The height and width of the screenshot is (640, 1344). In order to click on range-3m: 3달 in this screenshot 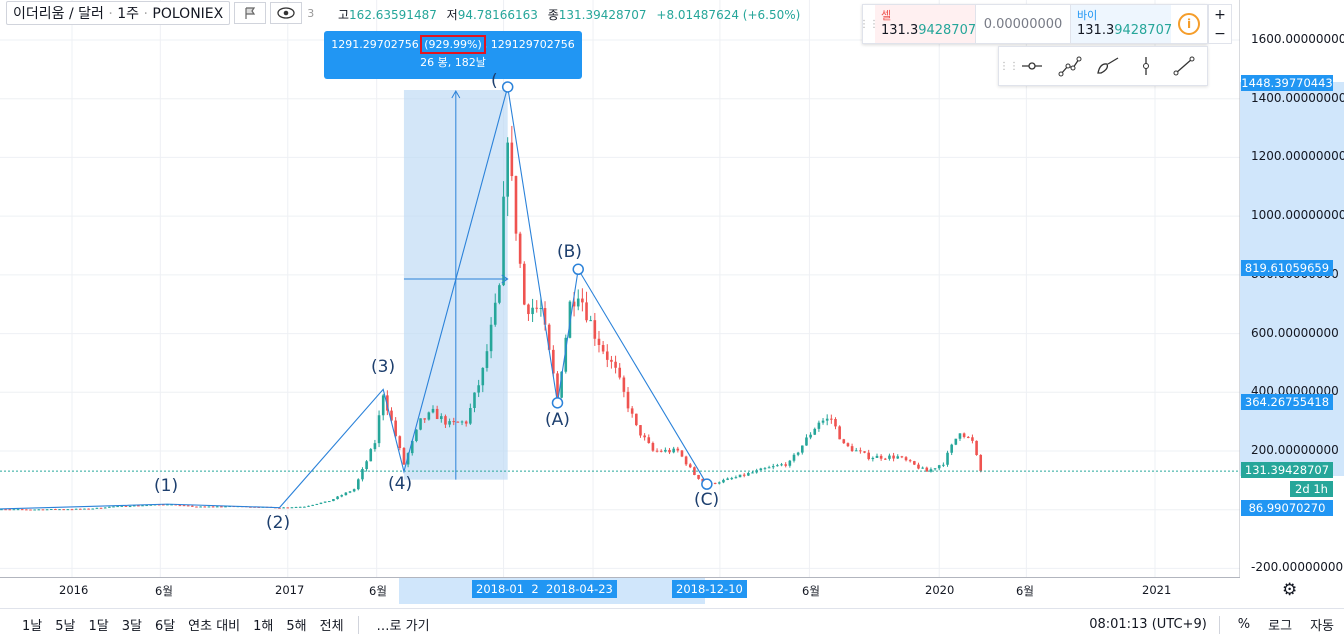, I will do `click(131, 626)`.